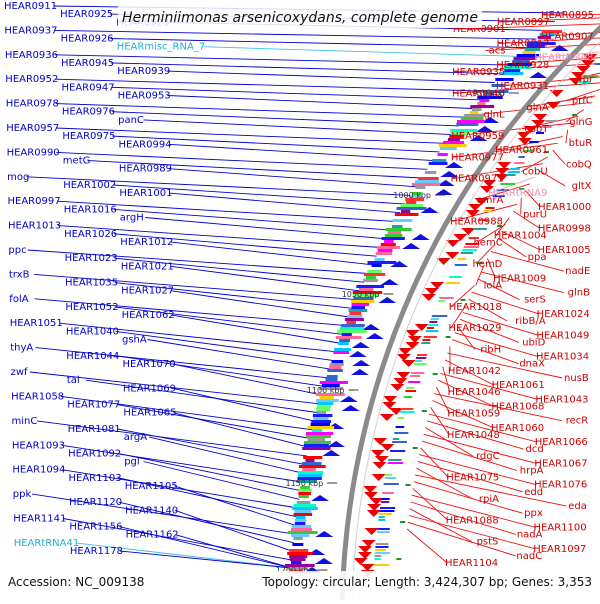  I want to click on gene-label-right: lolA, so click(493, 285).